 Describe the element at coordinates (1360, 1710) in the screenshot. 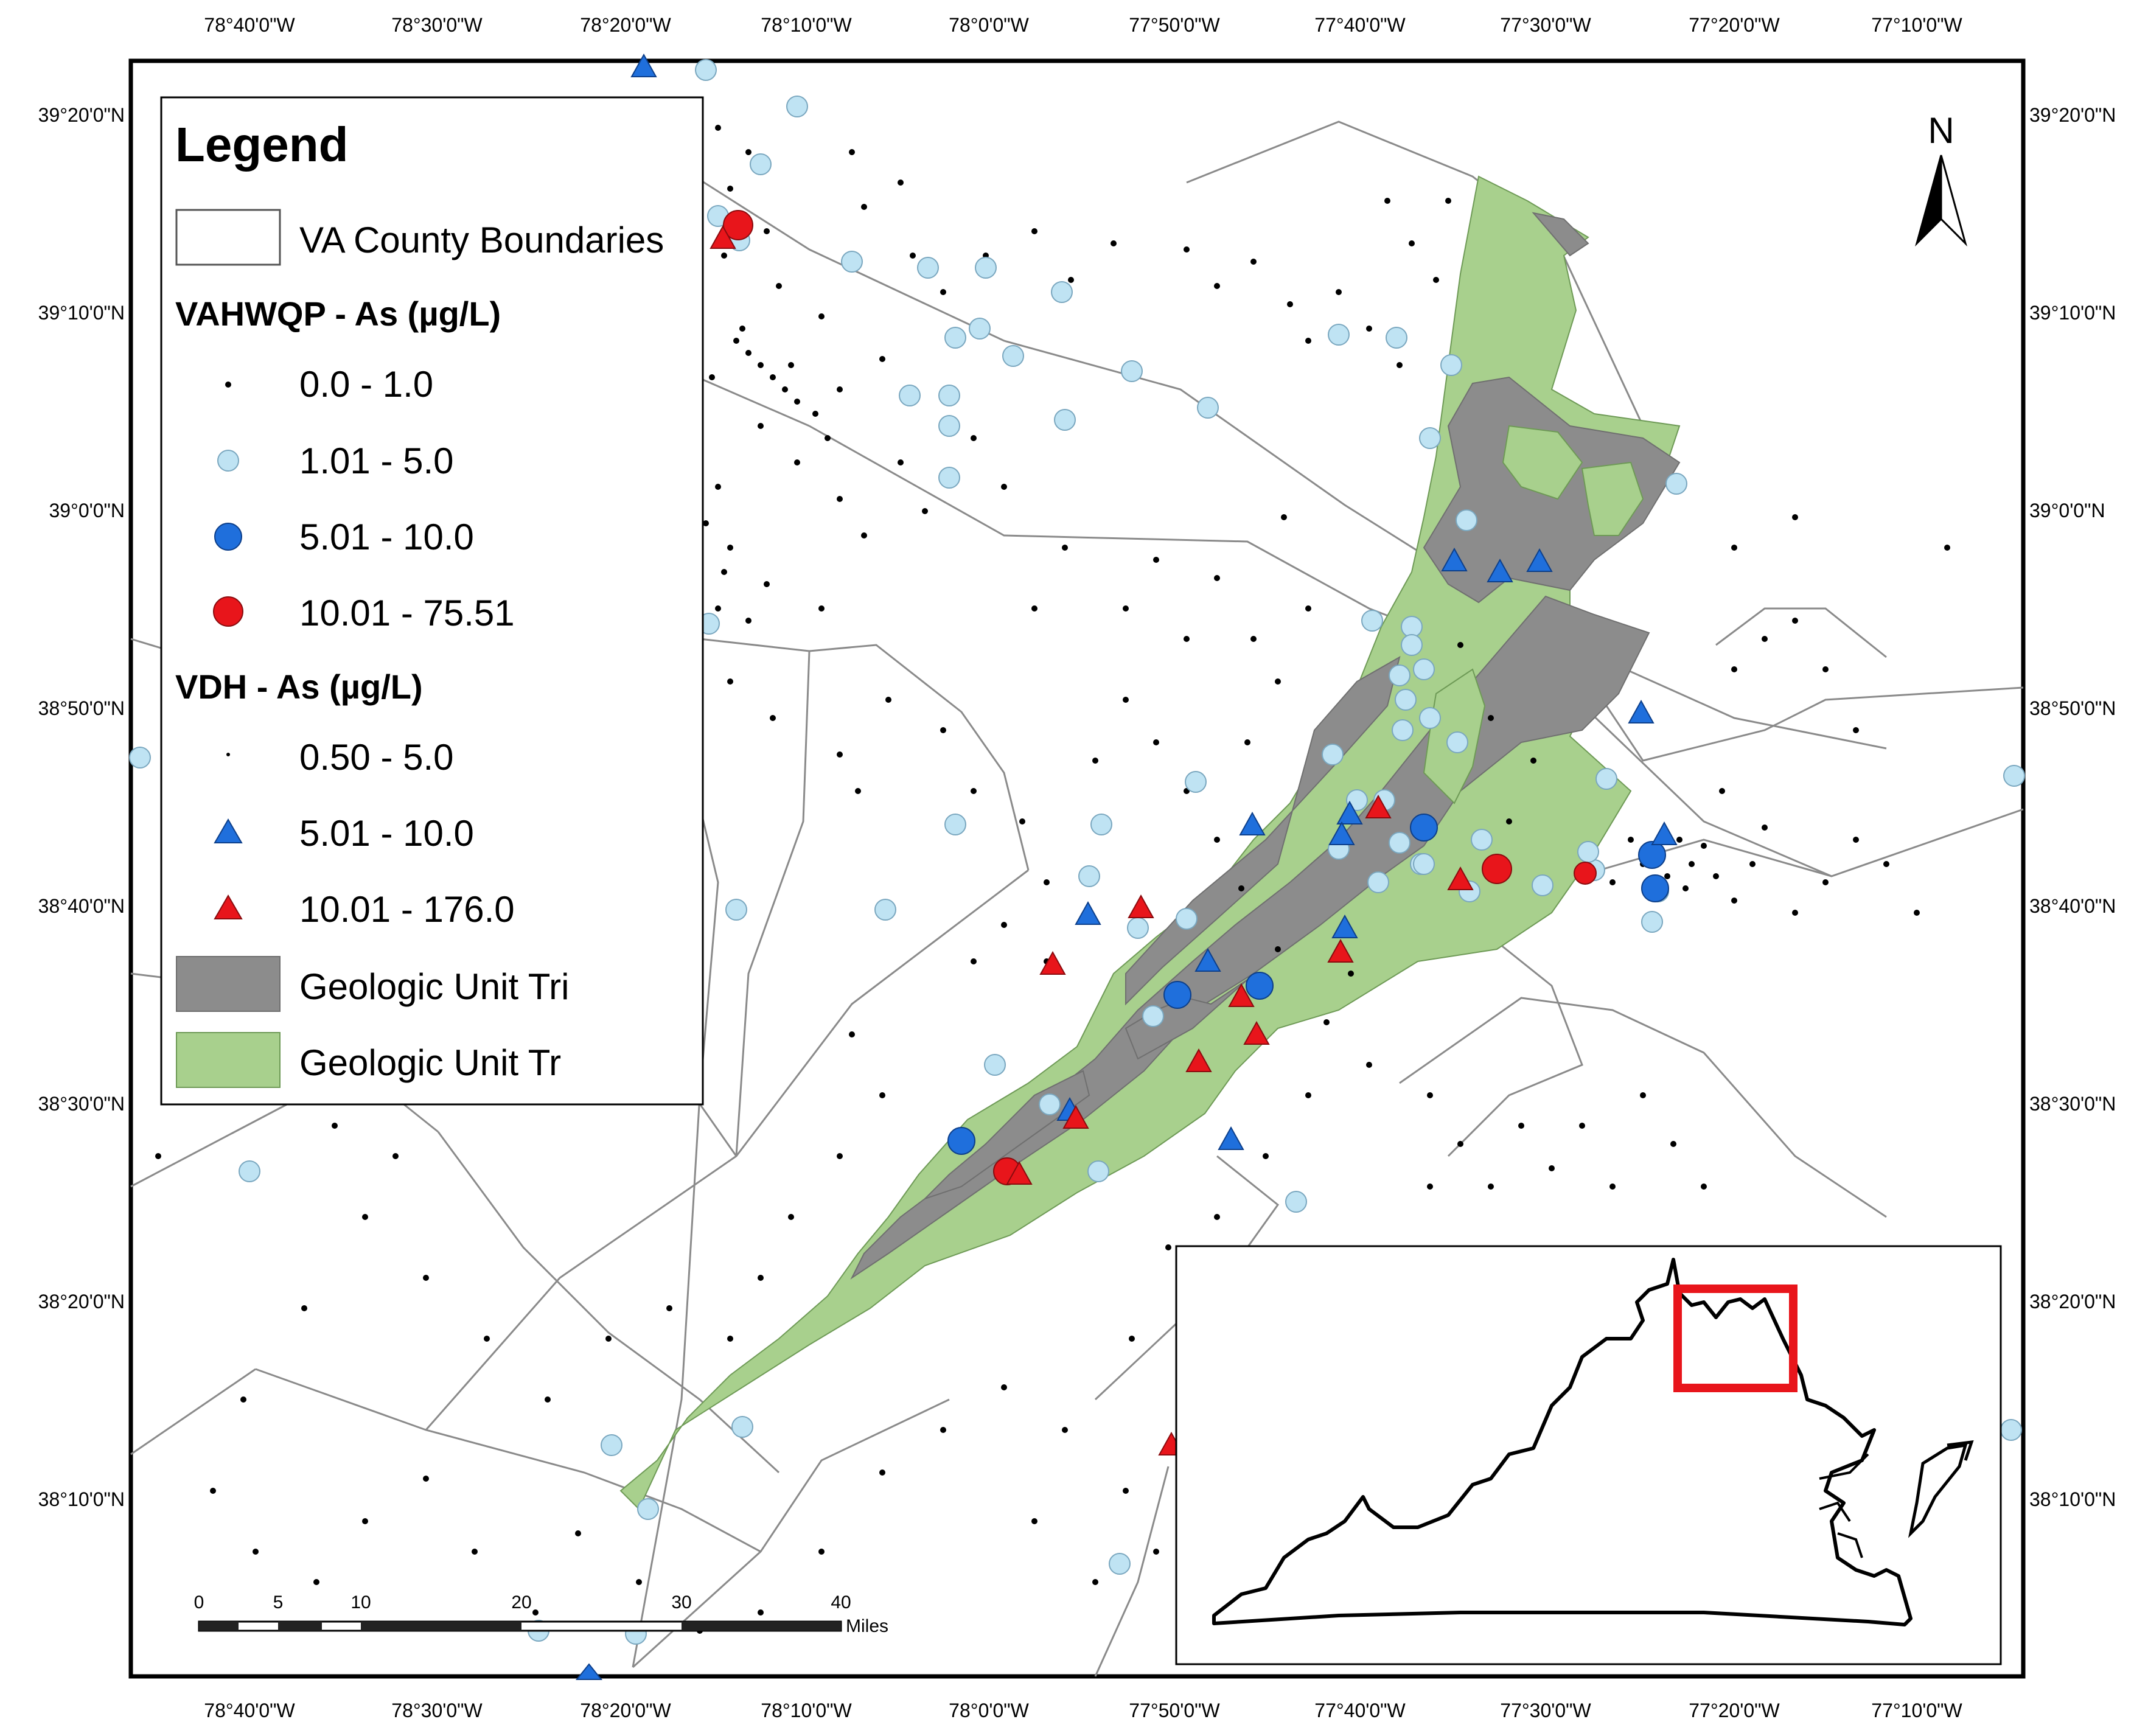

I see `lon-label-bottom: 77°40'0"W` at that location.